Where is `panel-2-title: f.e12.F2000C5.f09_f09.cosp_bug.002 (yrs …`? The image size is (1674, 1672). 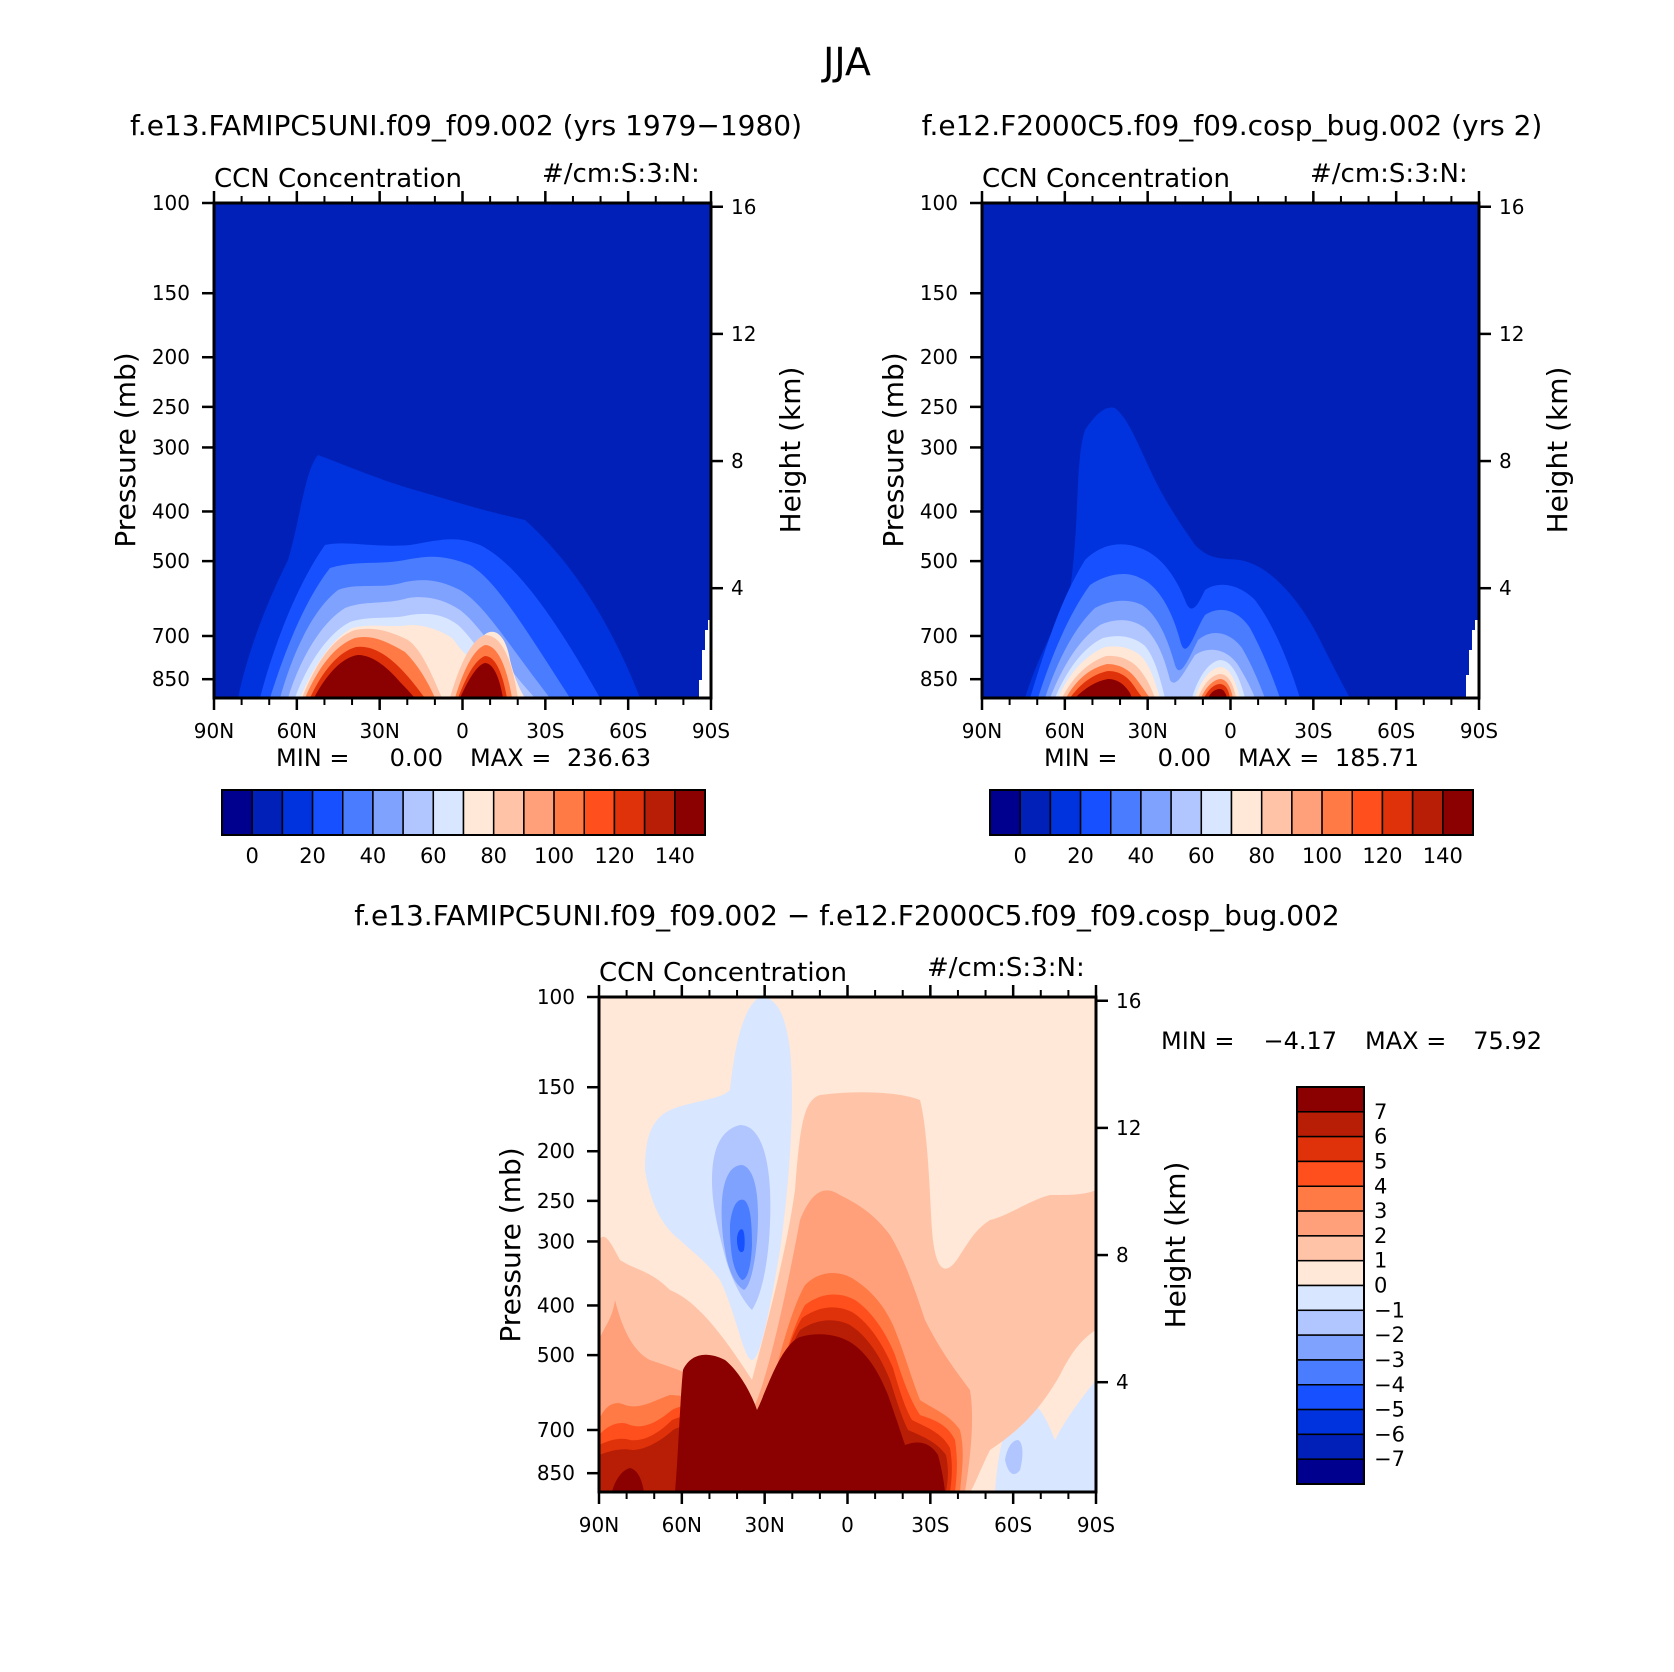 panel-2-title: f.e12.F2000C5.f09_f09.cosp_bug.002 (yrs … is located at coordinates (1232, 125).